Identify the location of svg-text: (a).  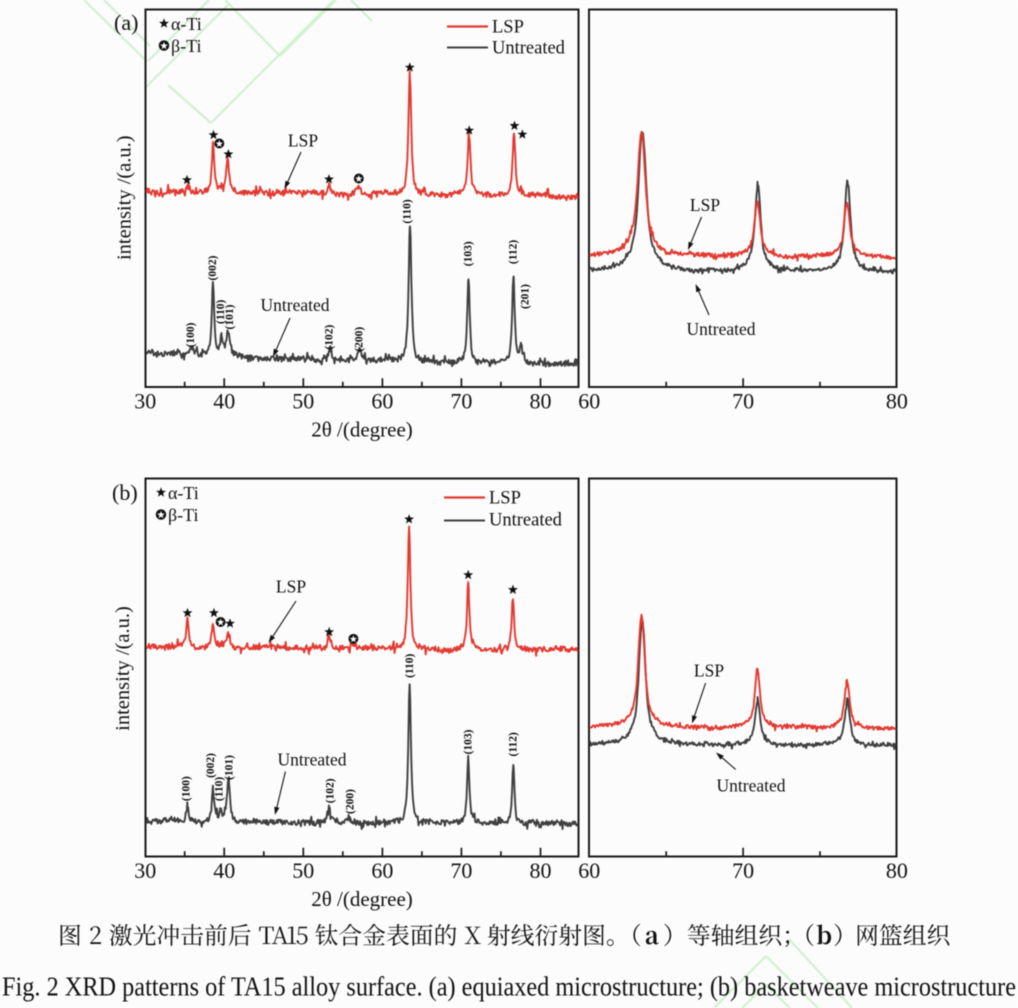
(126, 22).